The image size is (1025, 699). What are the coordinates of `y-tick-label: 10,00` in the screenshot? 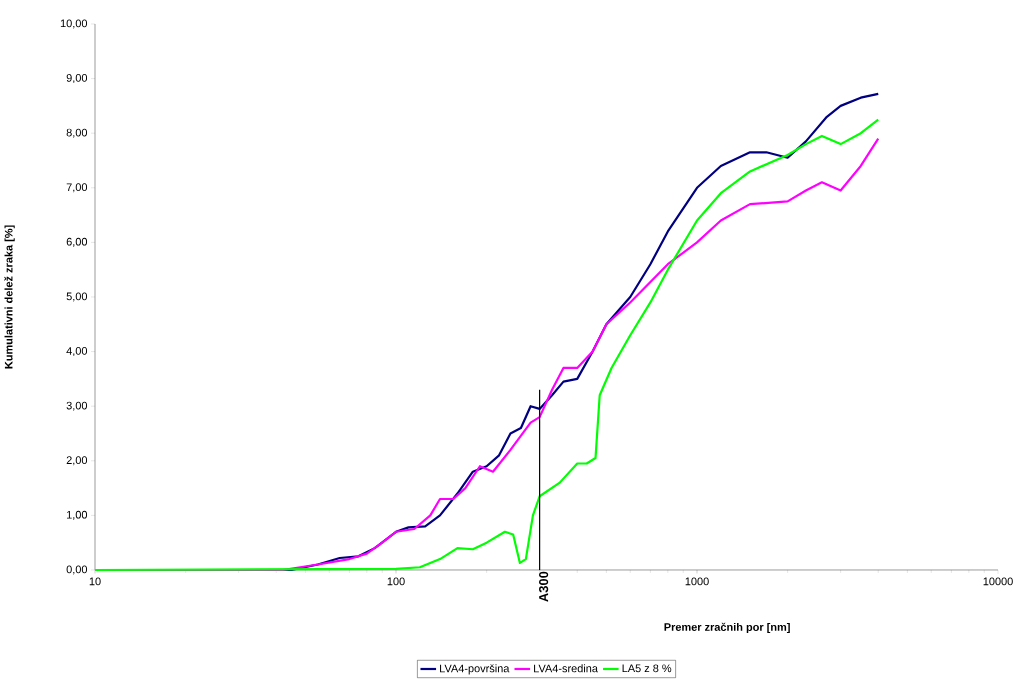 It's located at (74, 24).